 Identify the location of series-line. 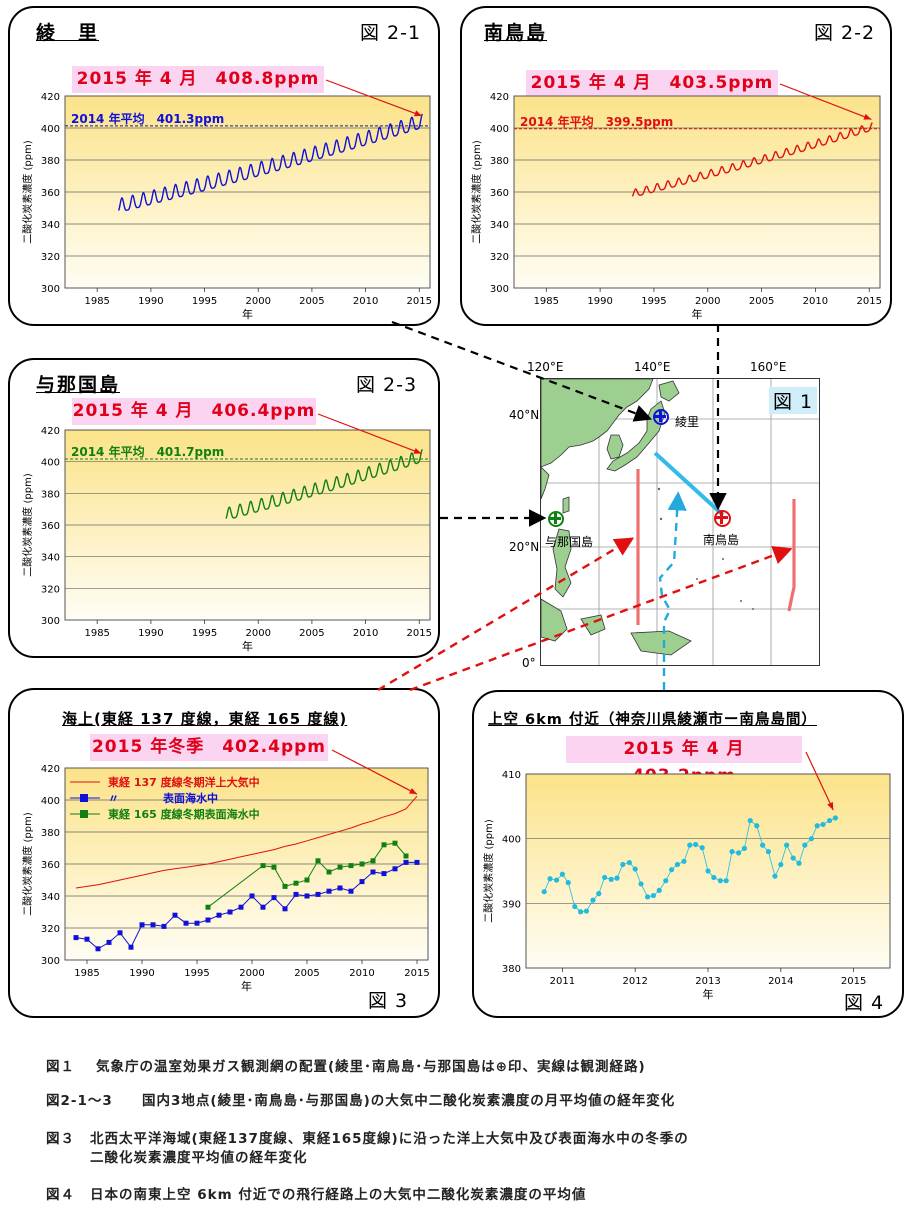
(324, 484).